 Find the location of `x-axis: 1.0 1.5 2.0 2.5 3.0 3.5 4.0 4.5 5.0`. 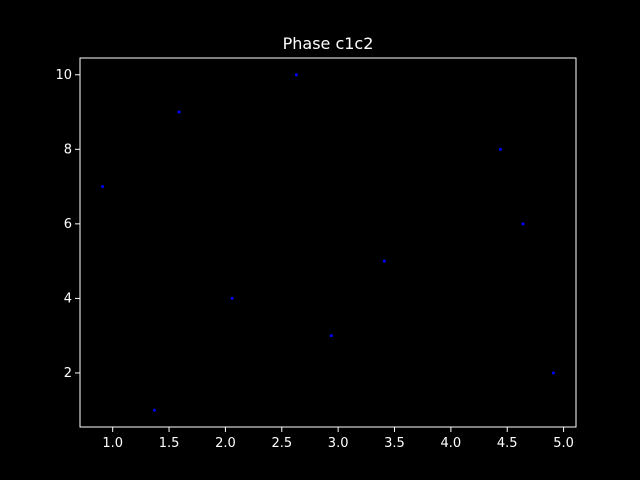

x-axis: 1.0 1.5 2.0 2.5 3.0 3.5 4.0 4.5 5.0 is located at coordinates (338, 439).